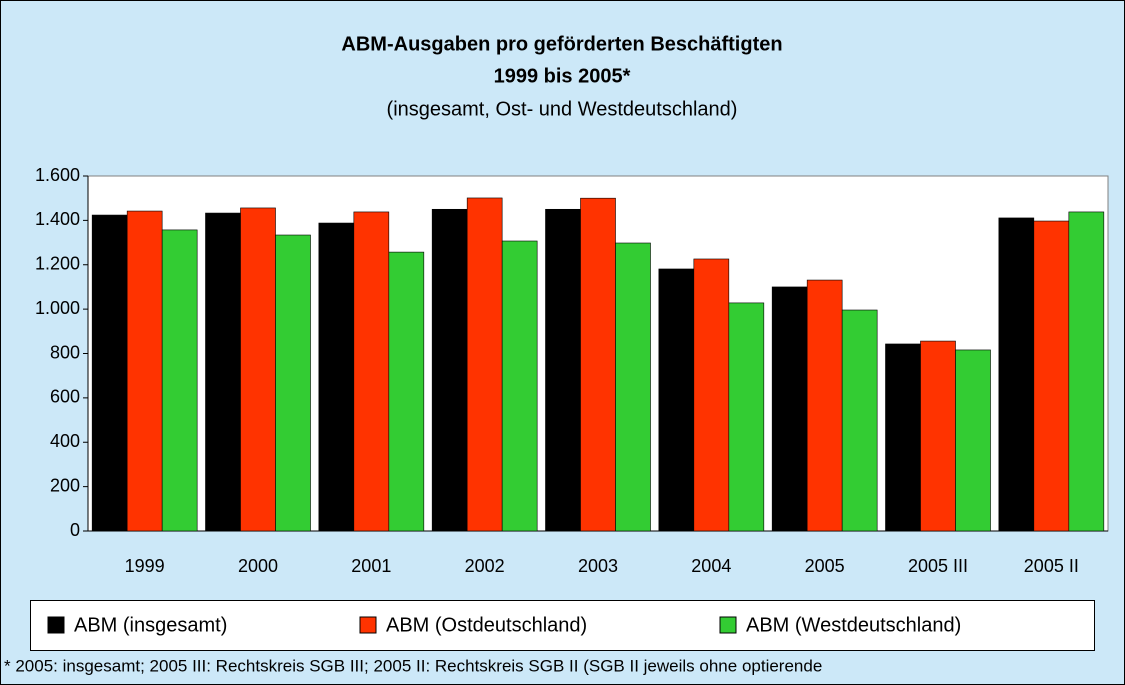 The height and width of the screenshot is (685, 1125). What do you see at coordinates (65, 441) in the screenshot?
I see `y-tick-label: 400` at bounding box center [65, 441].